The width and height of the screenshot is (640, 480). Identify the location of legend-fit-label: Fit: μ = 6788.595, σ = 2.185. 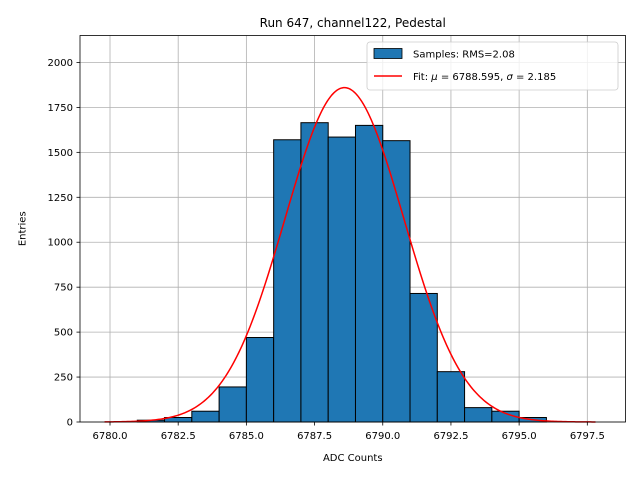
(484, 77).